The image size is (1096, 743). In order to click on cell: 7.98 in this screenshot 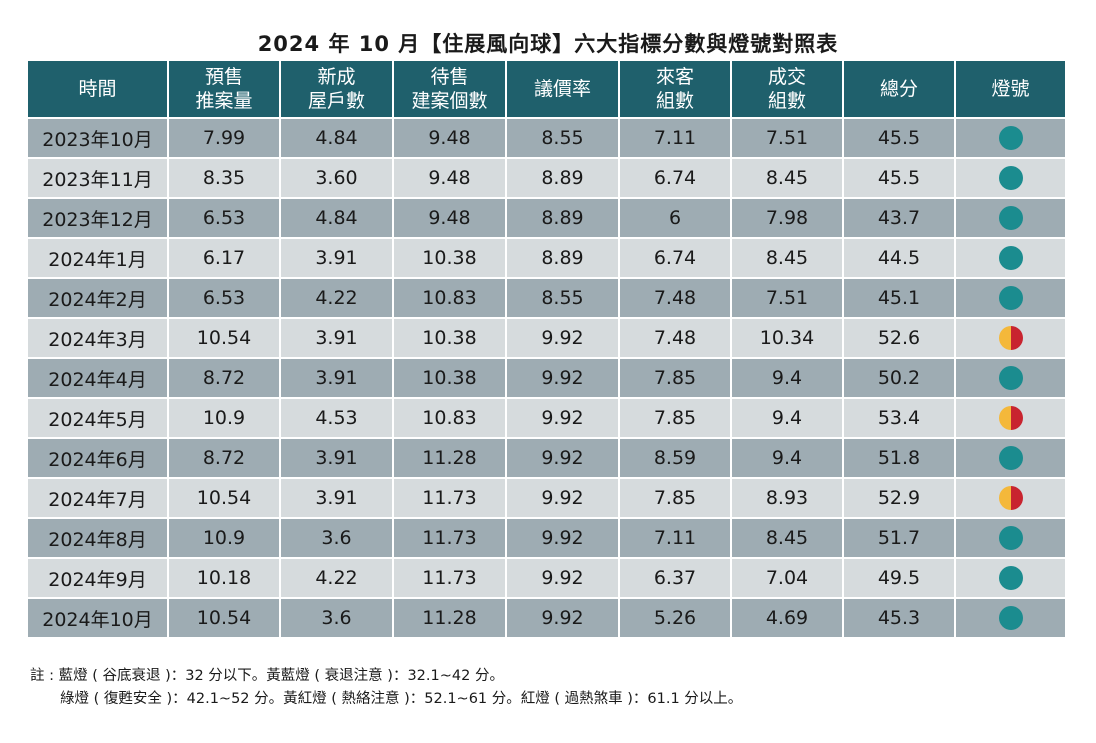, I will do `click(787, 218)`.